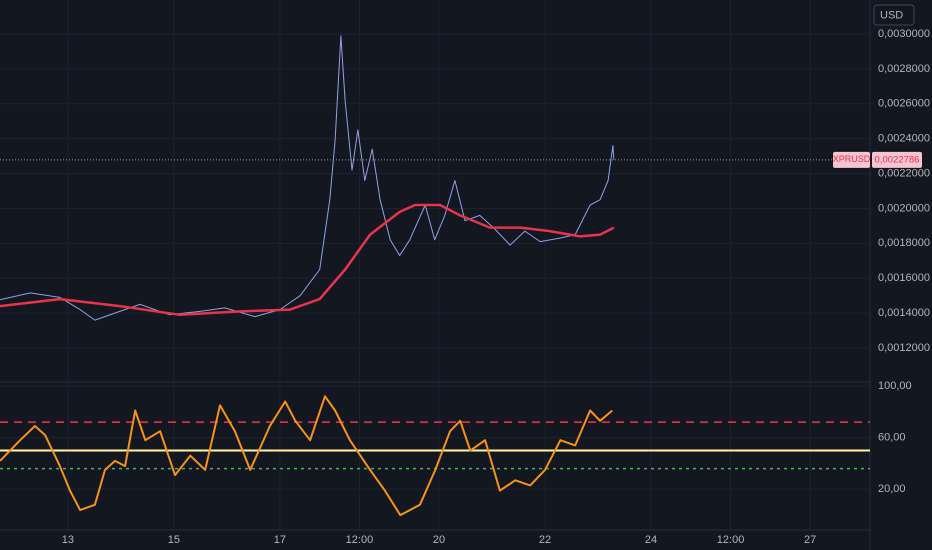 The height and width of the screenshot is (550, 932). I want to click on y-tick-label: 0,0028000, so click(904, 69).